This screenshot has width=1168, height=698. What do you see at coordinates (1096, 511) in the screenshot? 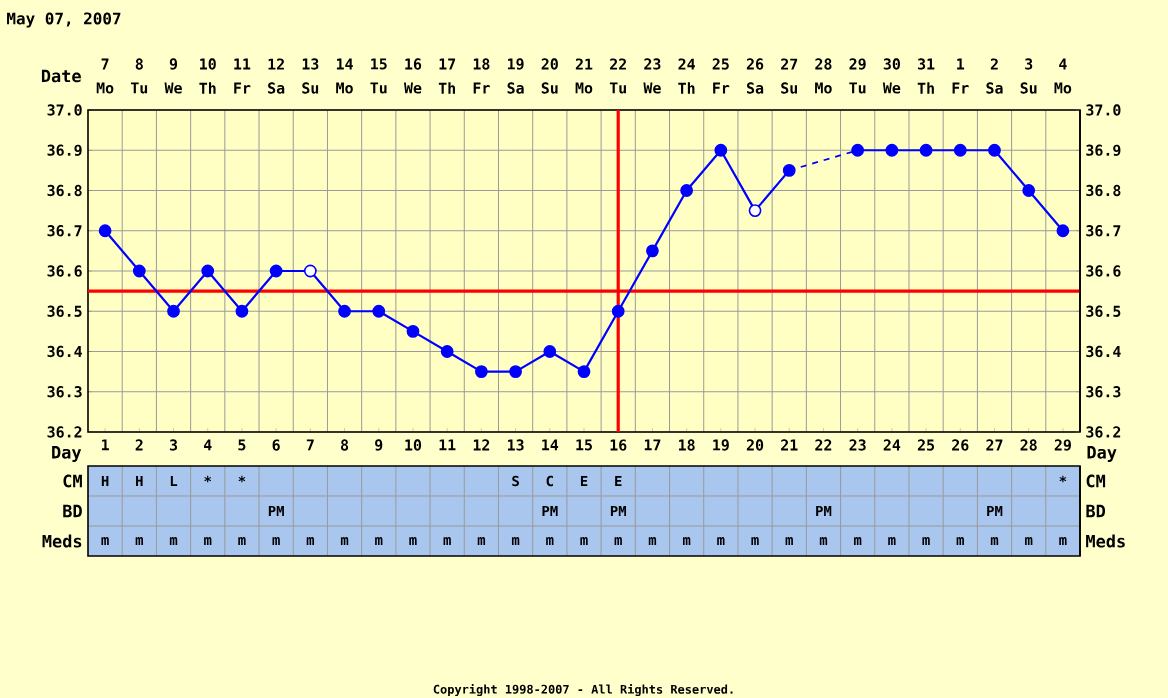
I see `y2-tick-label: BD` at bounding box center [1096, 511].